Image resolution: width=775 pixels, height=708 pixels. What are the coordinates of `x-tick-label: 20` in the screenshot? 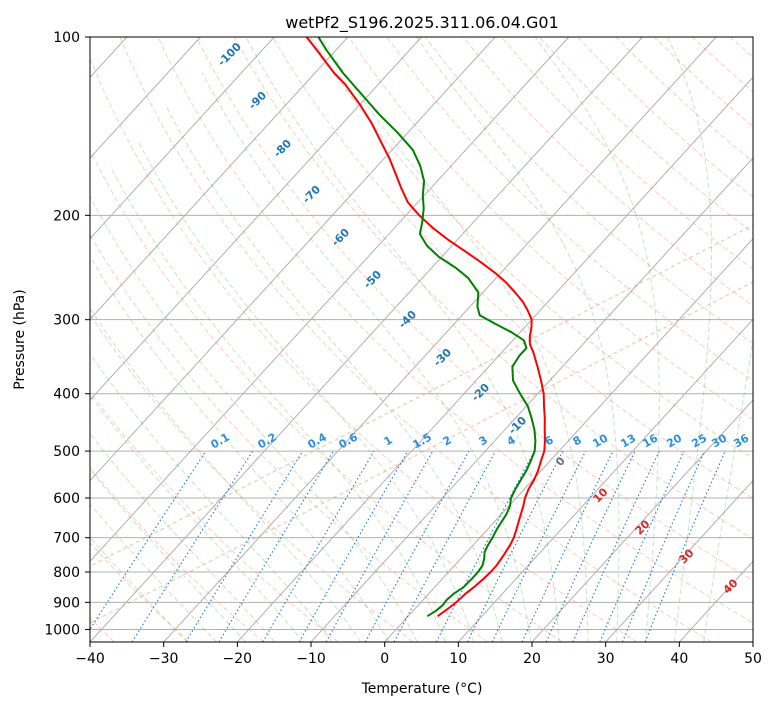 It's located at (532, 659).